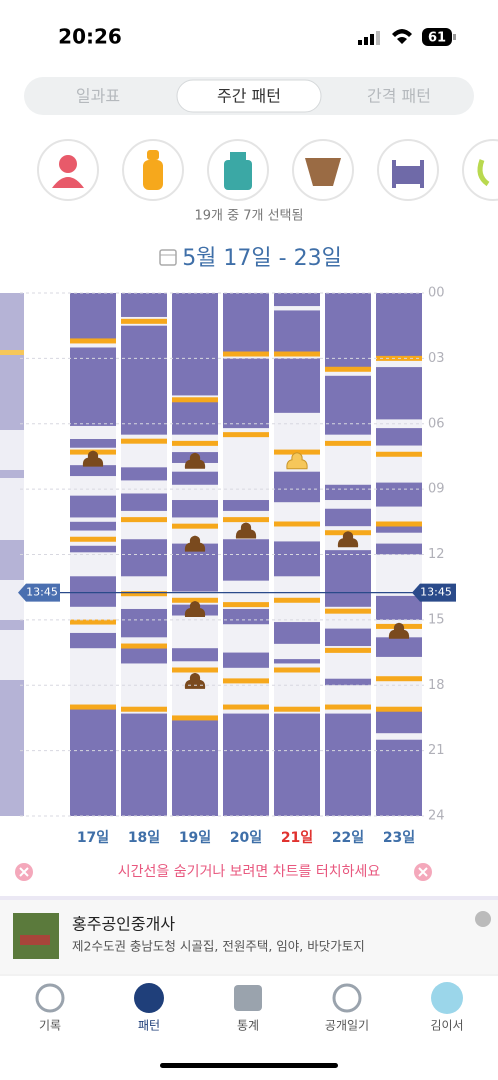 This screenshot has width=498, height=1080. Describe the element at coordinates (347, 1026) in the screenshot. I see `nav-label: 공개일기` at that location.